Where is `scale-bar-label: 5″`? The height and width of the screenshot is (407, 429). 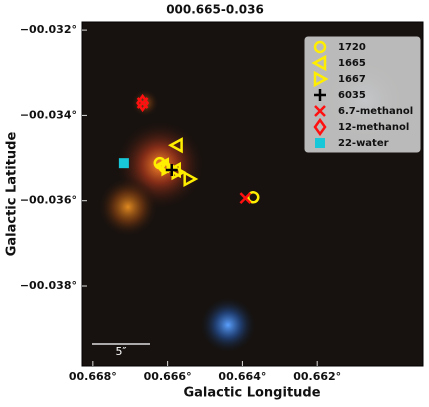 scale-bar-label: 5″ is located at coordinates (120, 351).